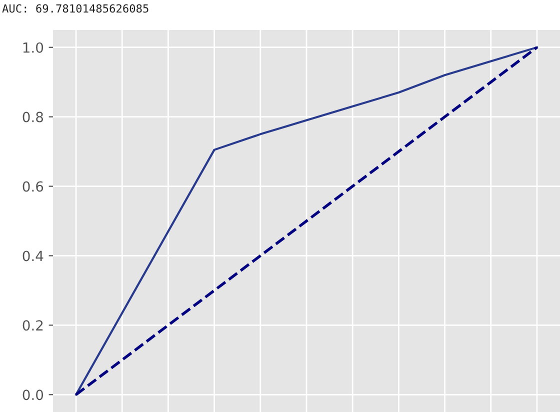 The height and width of the screenshot is (412, 560). I want to click on y-tick-label: 0.6, so click(33, 186).